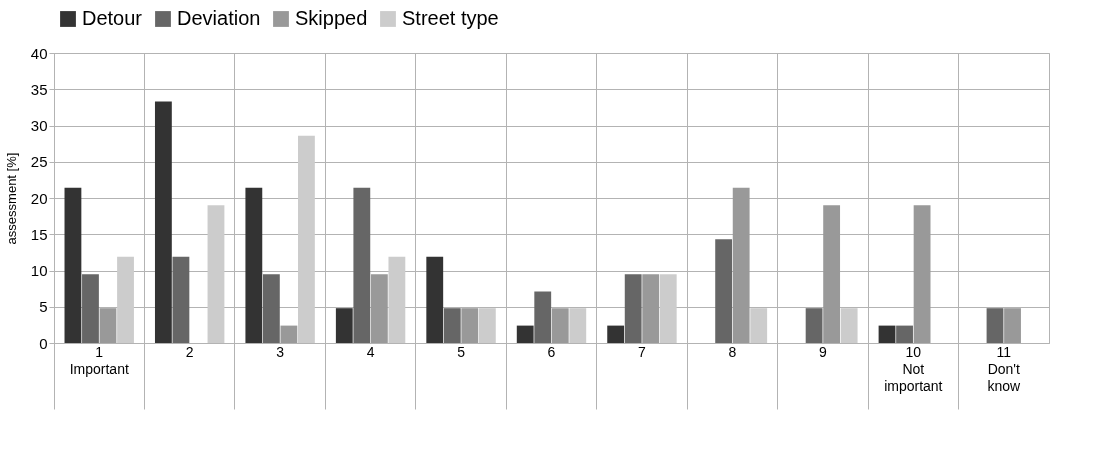 The width and height of the screenshot is (1112, 455). I want to click on x-tick-label: 5, so click(461, 351).